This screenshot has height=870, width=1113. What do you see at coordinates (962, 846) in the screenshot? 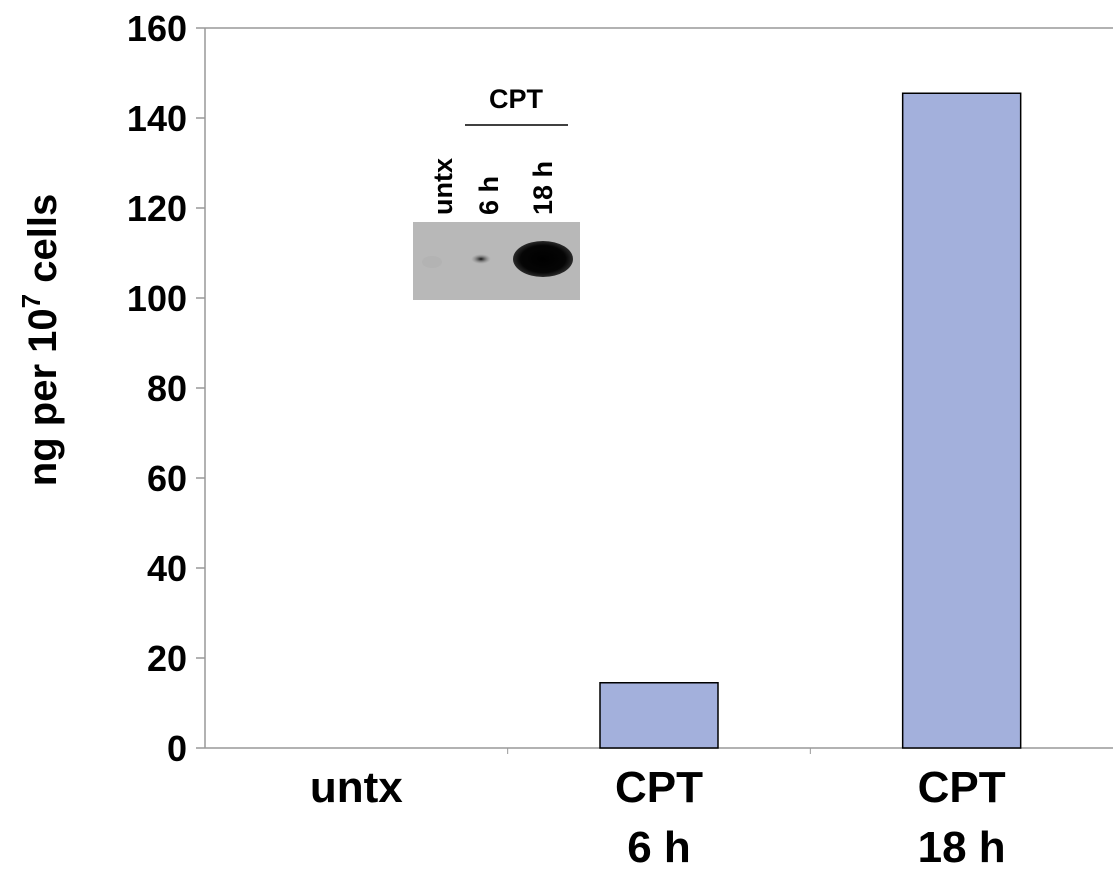
I see `x-category-label: 18 h` at bounding box center [962, 846].